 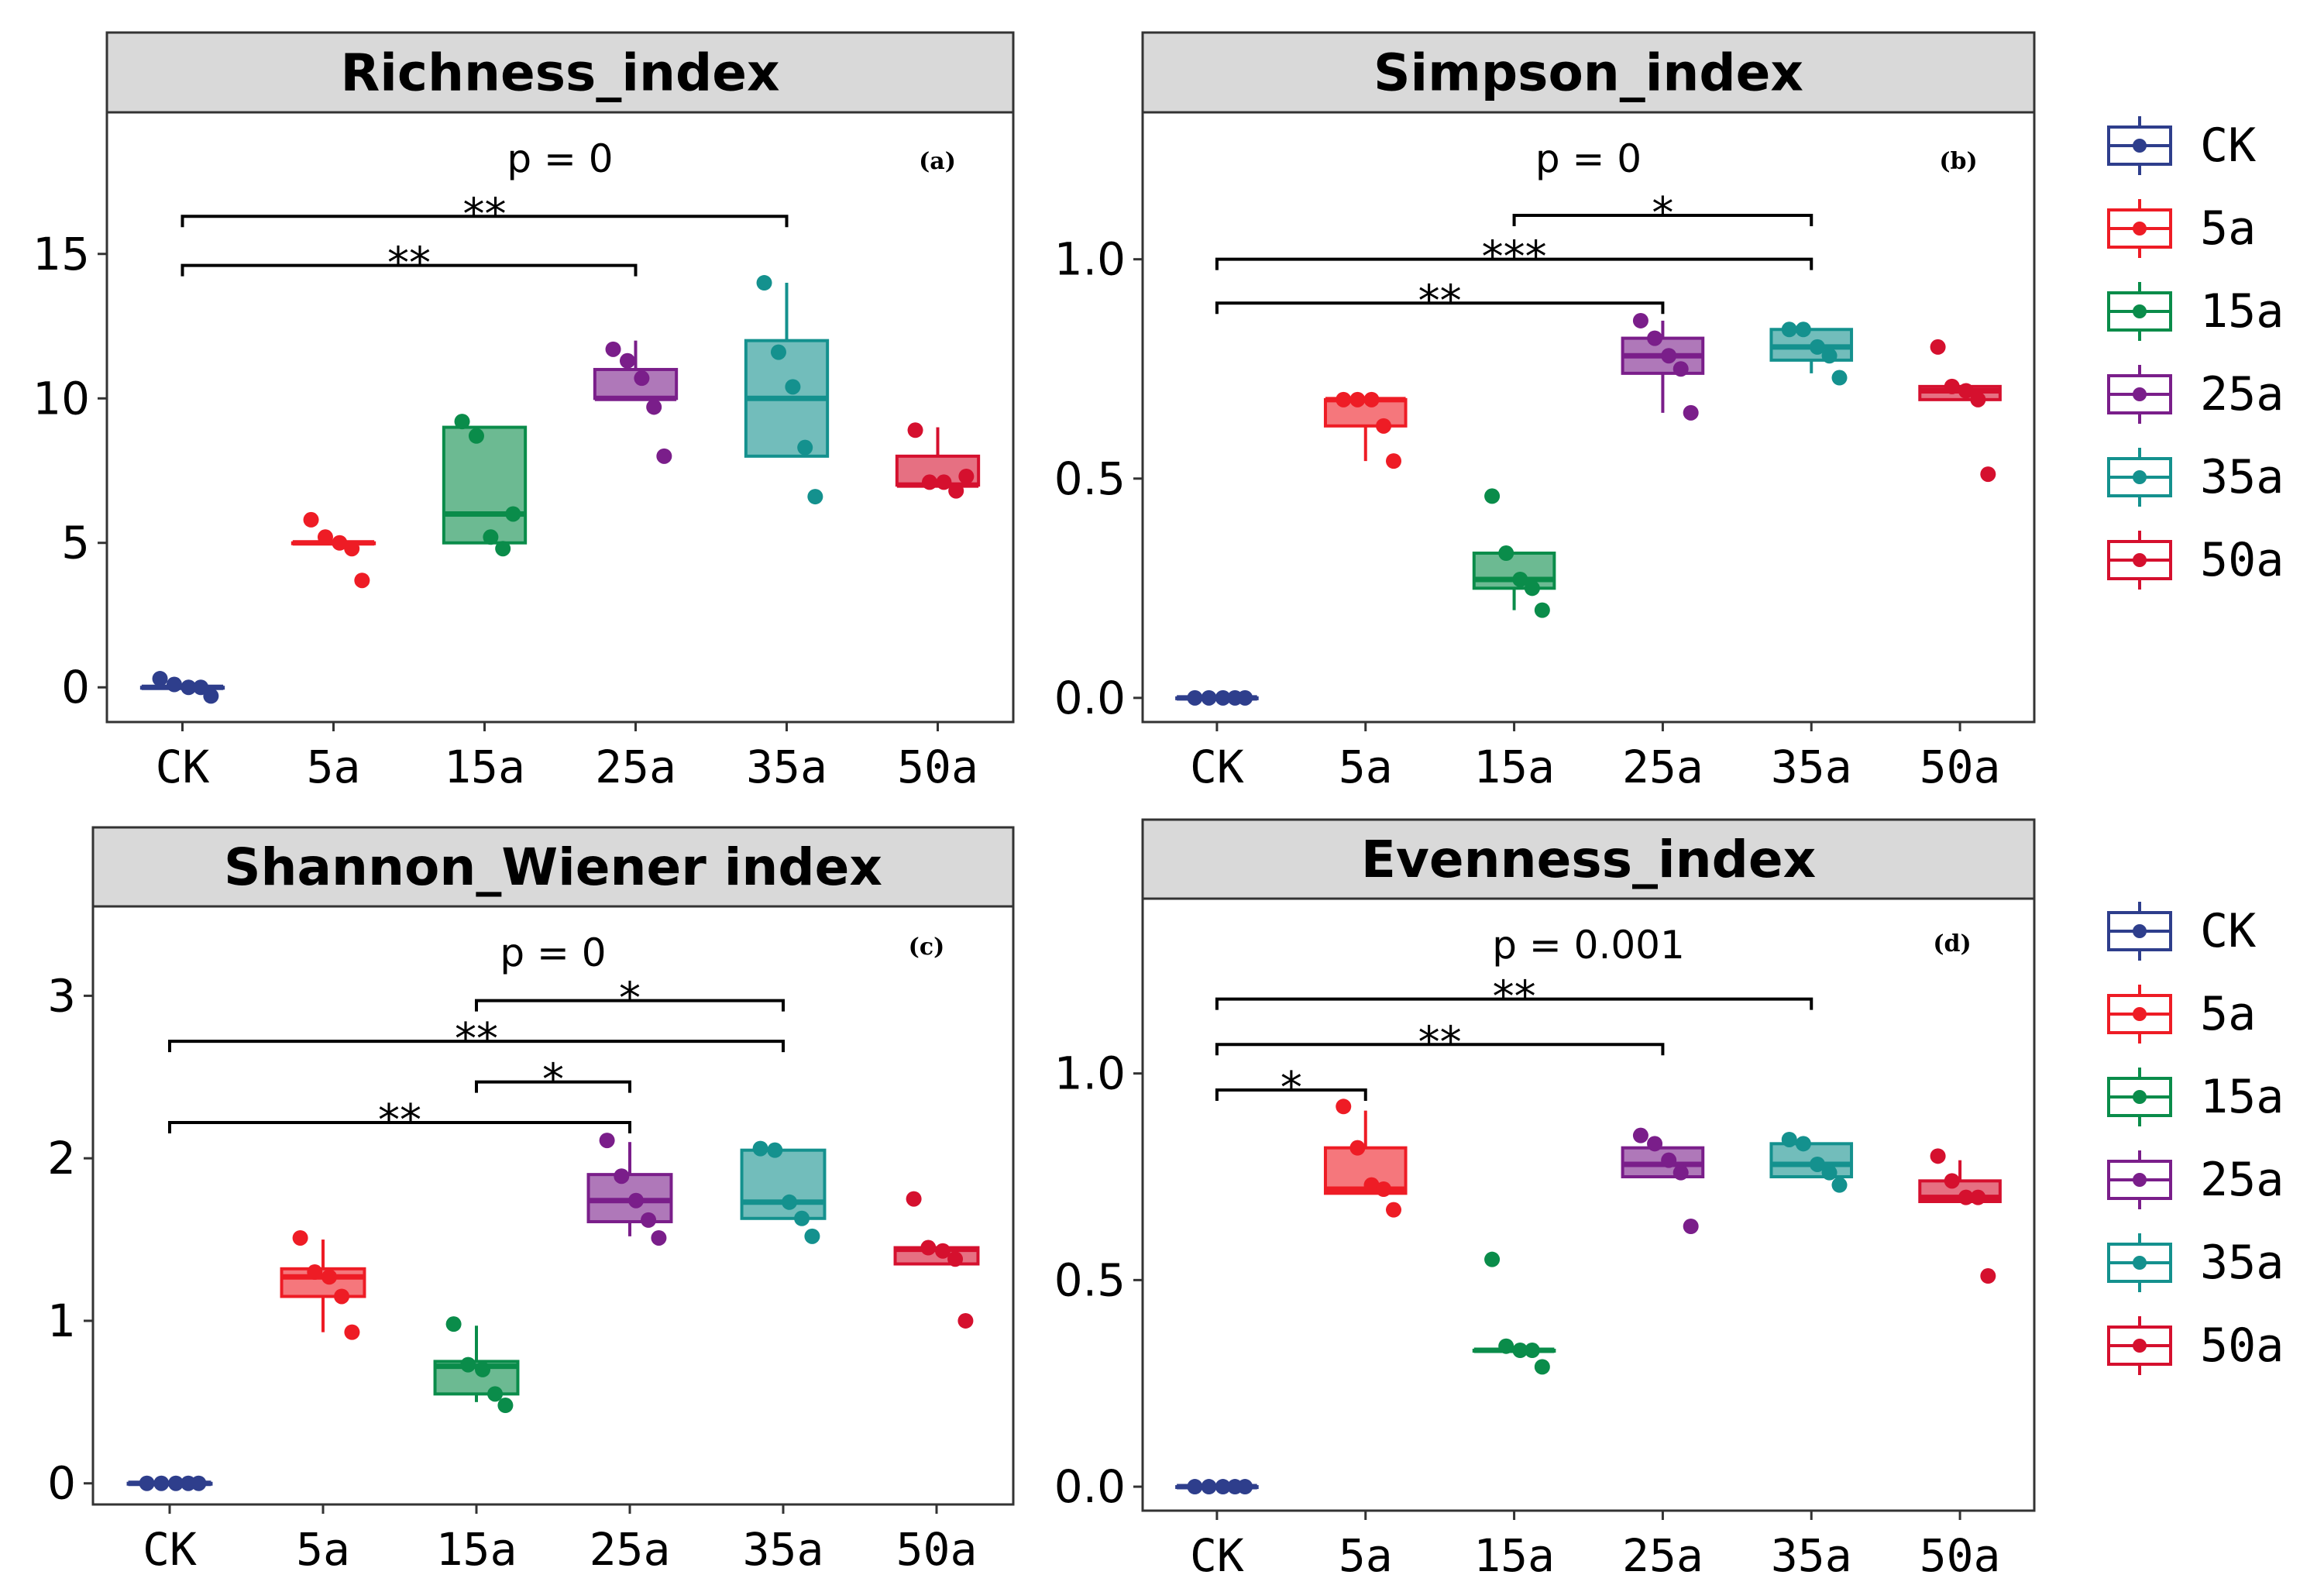 I want to click on legend-label: 50a, so click(x=2242, y=1346).